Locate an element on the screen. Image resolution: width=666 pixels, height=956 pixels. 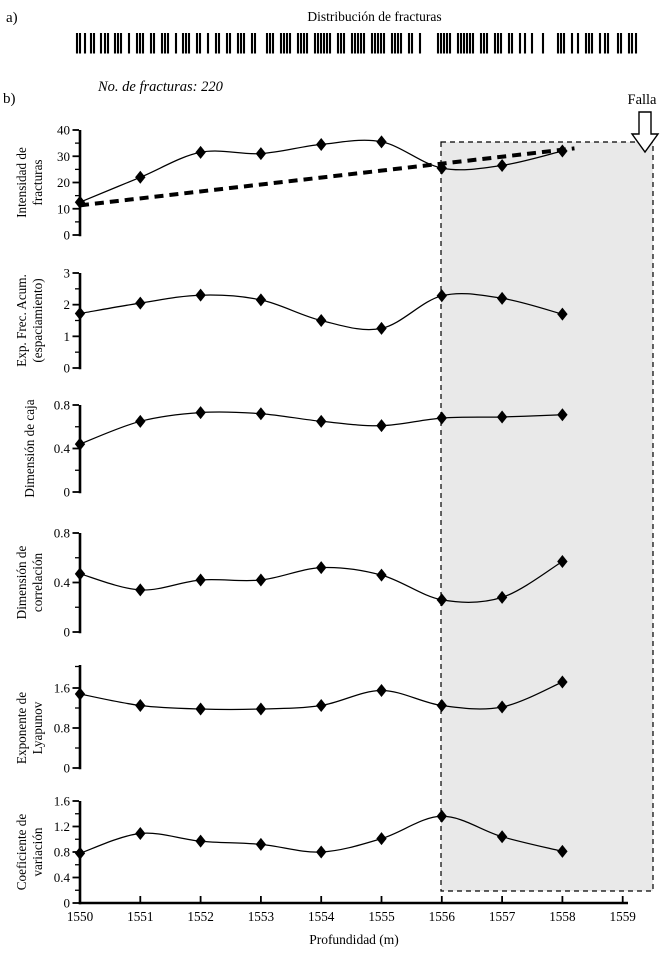
panel-a-label: a) is located at coordinates (12, 18).